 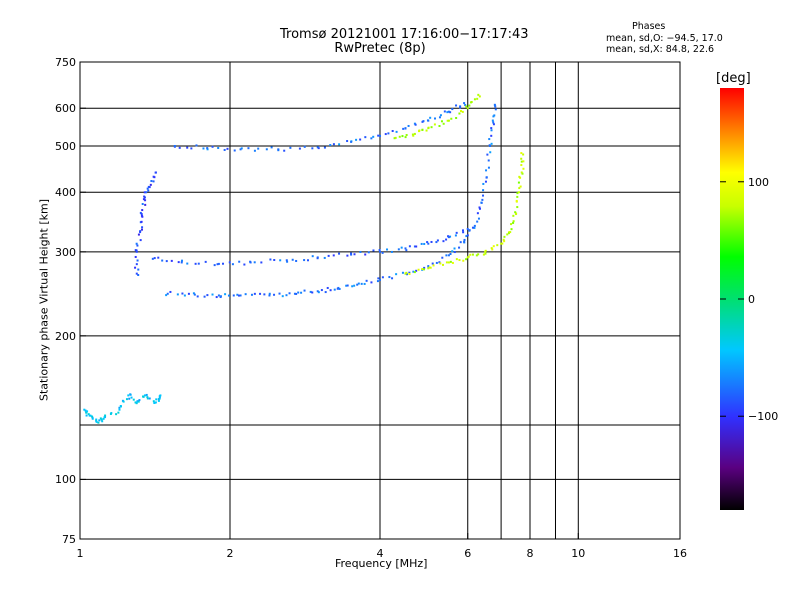 I want to click on colorbar-label: [deg], so click(x=733, y=78).